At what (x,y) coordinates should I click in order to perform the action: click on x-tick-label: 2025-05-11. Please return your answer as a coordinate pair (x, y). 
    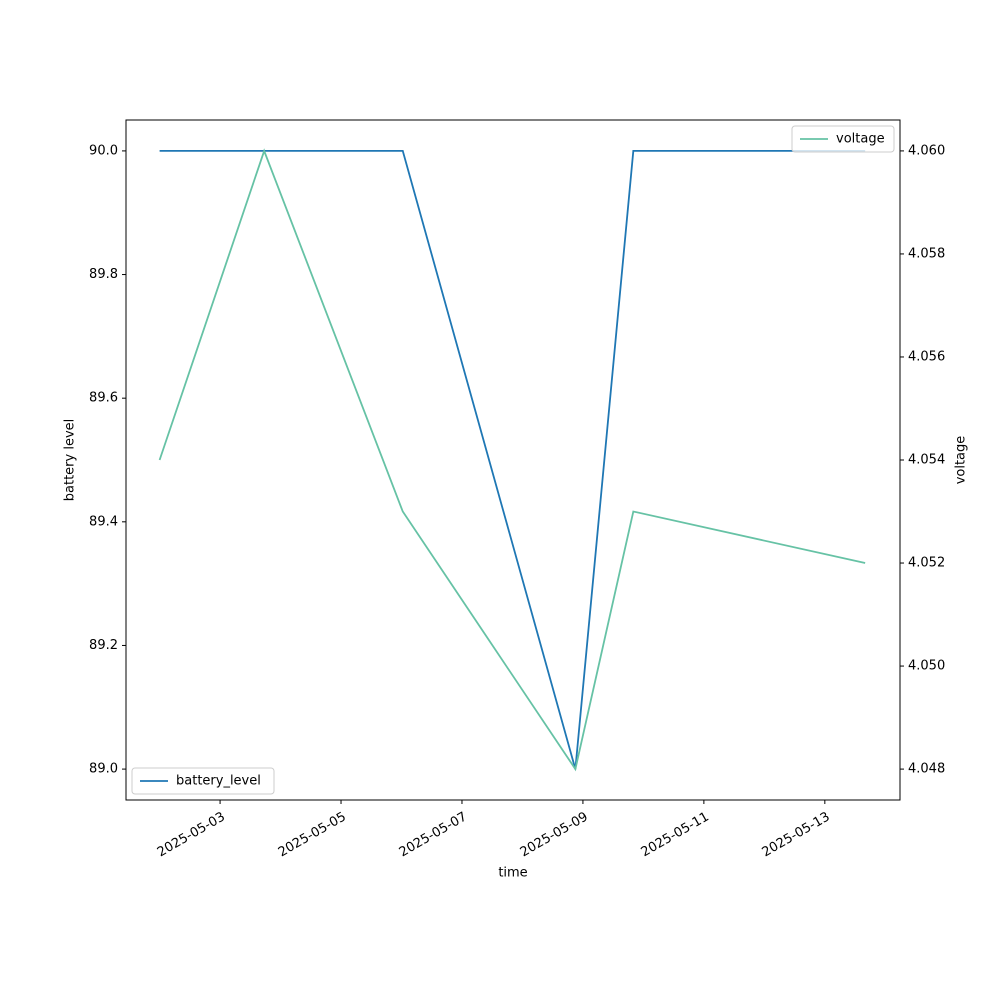
    Looking at the image, I should click on (675, 835).